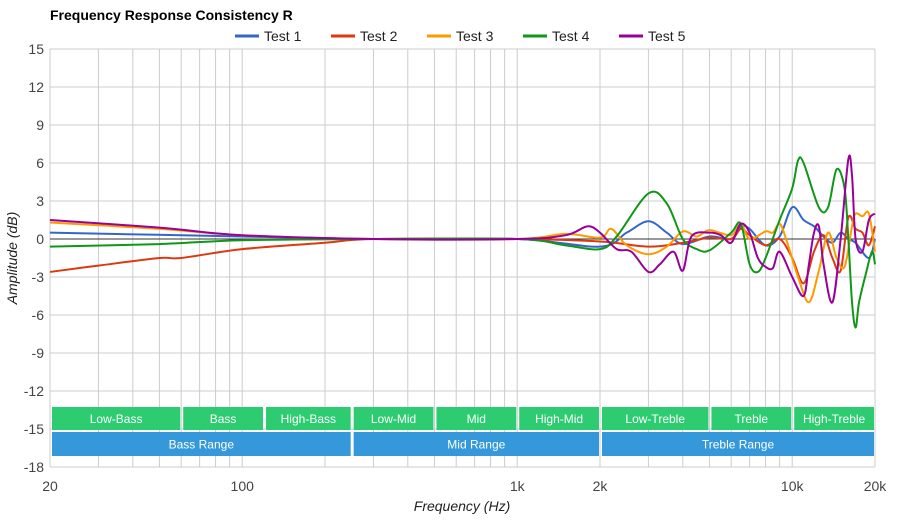 The height and width of the screenshot is (525, 900). I want to click on x-tick-label: 20, so click(50, 486).